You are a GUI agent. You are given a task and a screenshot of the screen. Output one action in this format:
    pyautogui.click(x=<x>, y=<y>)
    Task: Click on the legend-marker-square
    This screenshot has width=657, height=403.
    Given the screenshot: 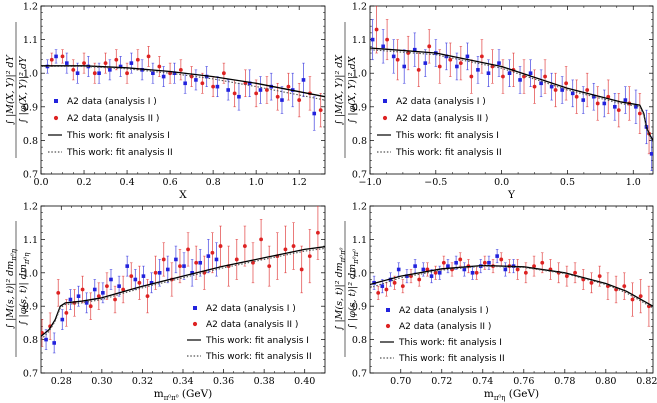 What is the action you would take?
    pyautogui.click(x=388, y=310)
    